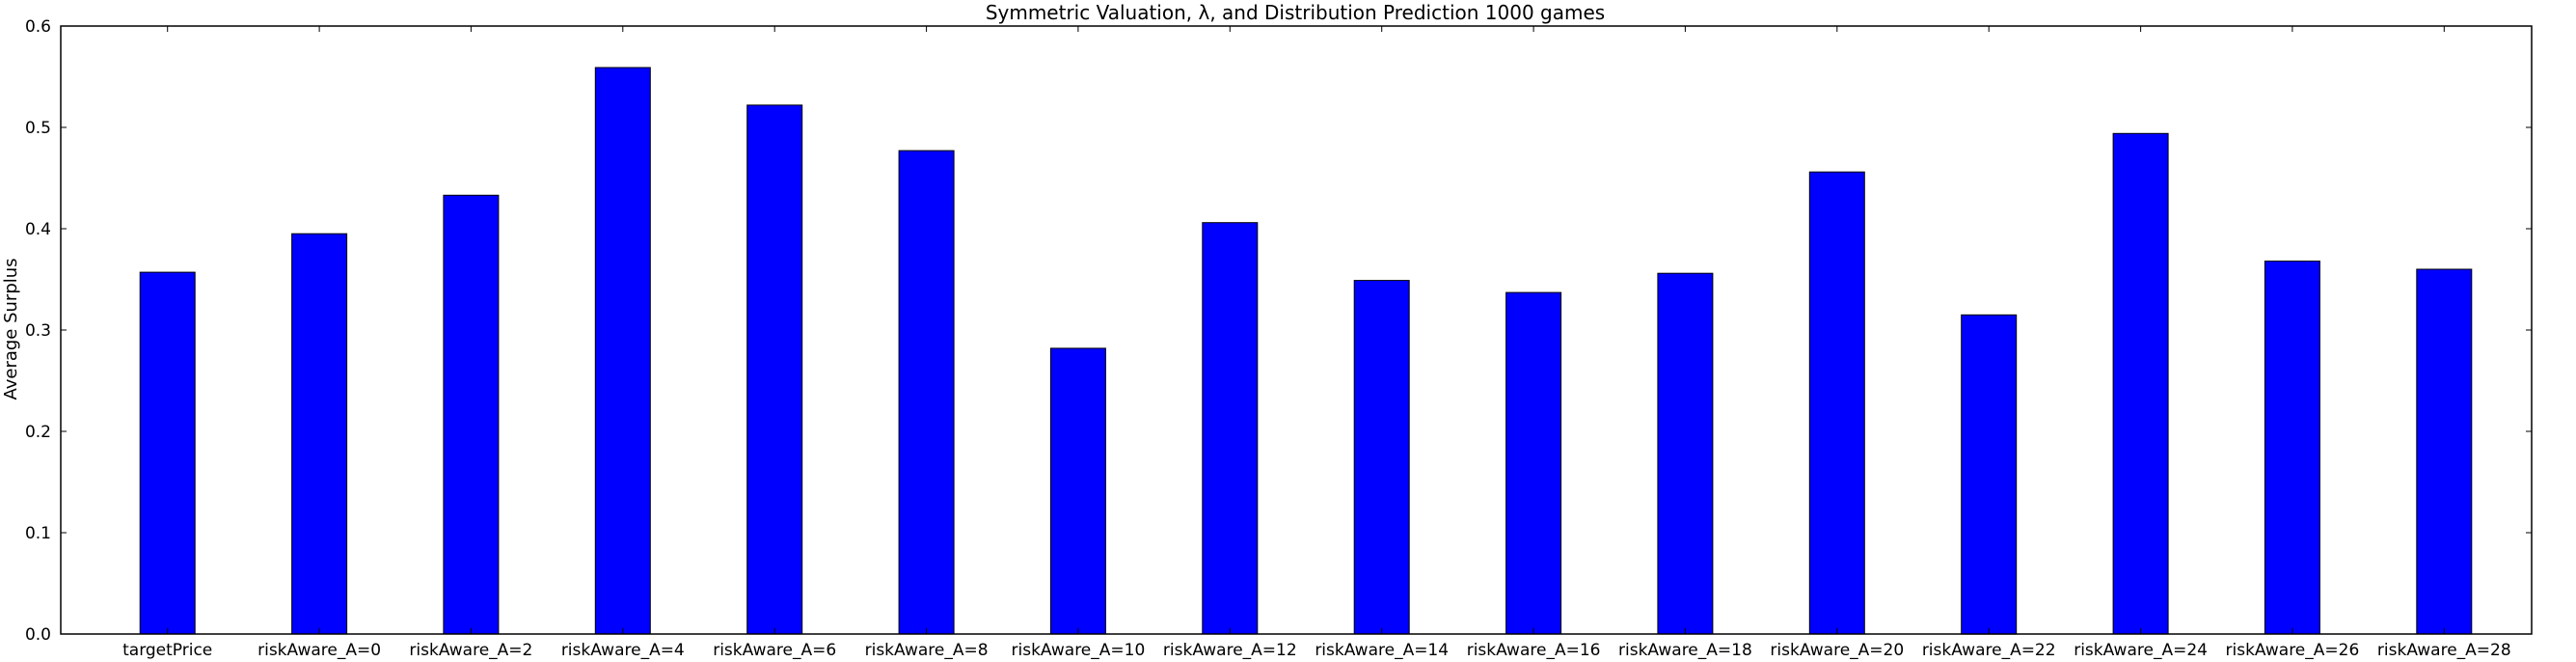  I want to click on y-tick-label-6: 0.6, so click(38, 27).